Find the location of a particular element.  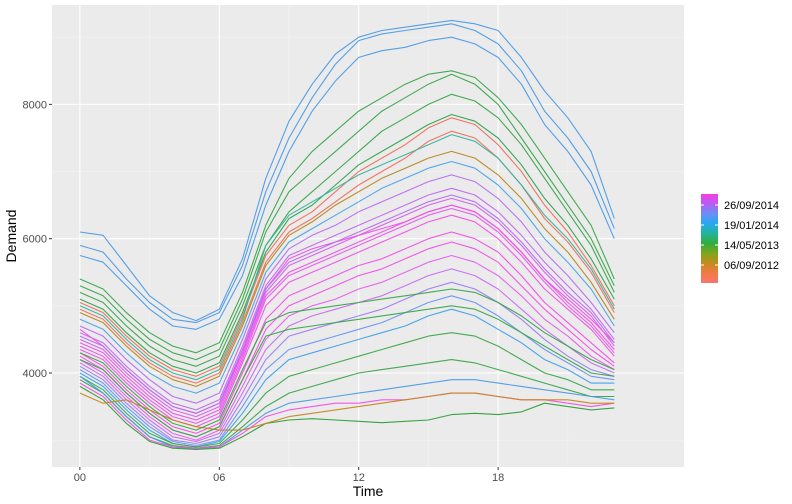

x-tick-label: 06 is located at coordinates (219, 478).